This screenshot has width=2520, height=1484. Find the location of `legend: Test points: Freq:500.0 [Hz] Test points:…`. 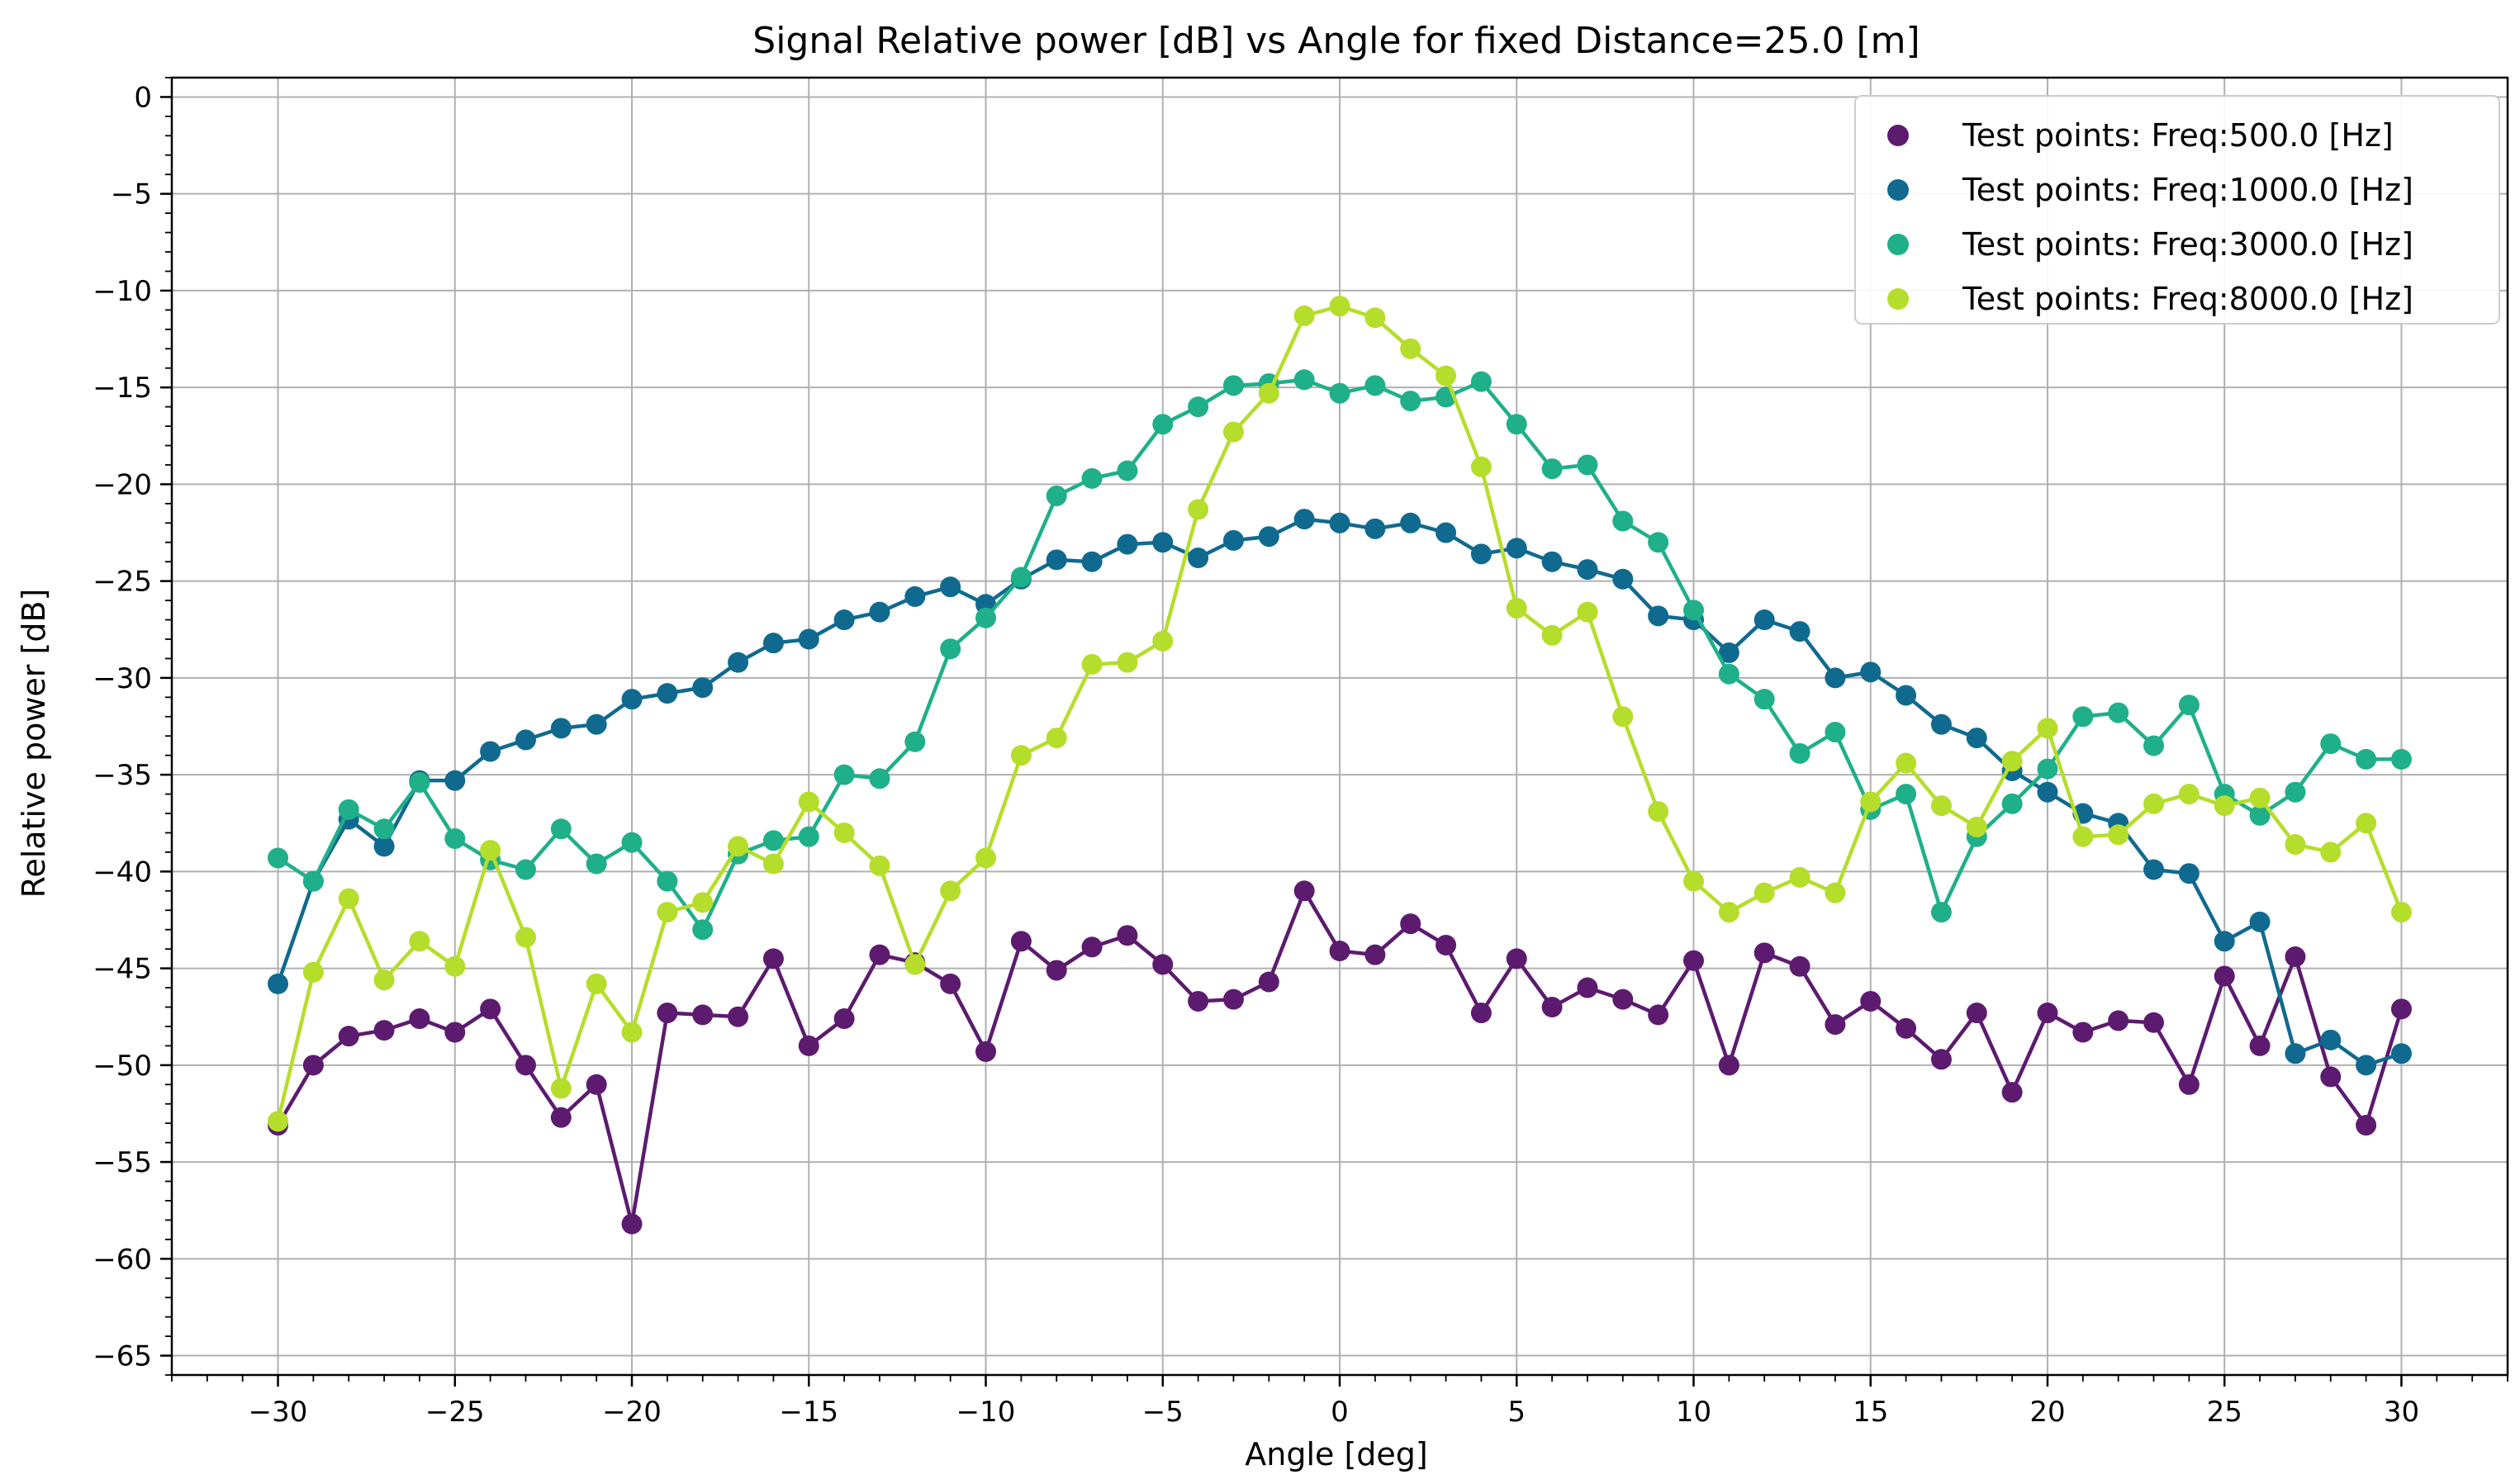

legend: Test points: Freq:500.0 [Hz] Test points:… is located at coordinates (2177, 210).